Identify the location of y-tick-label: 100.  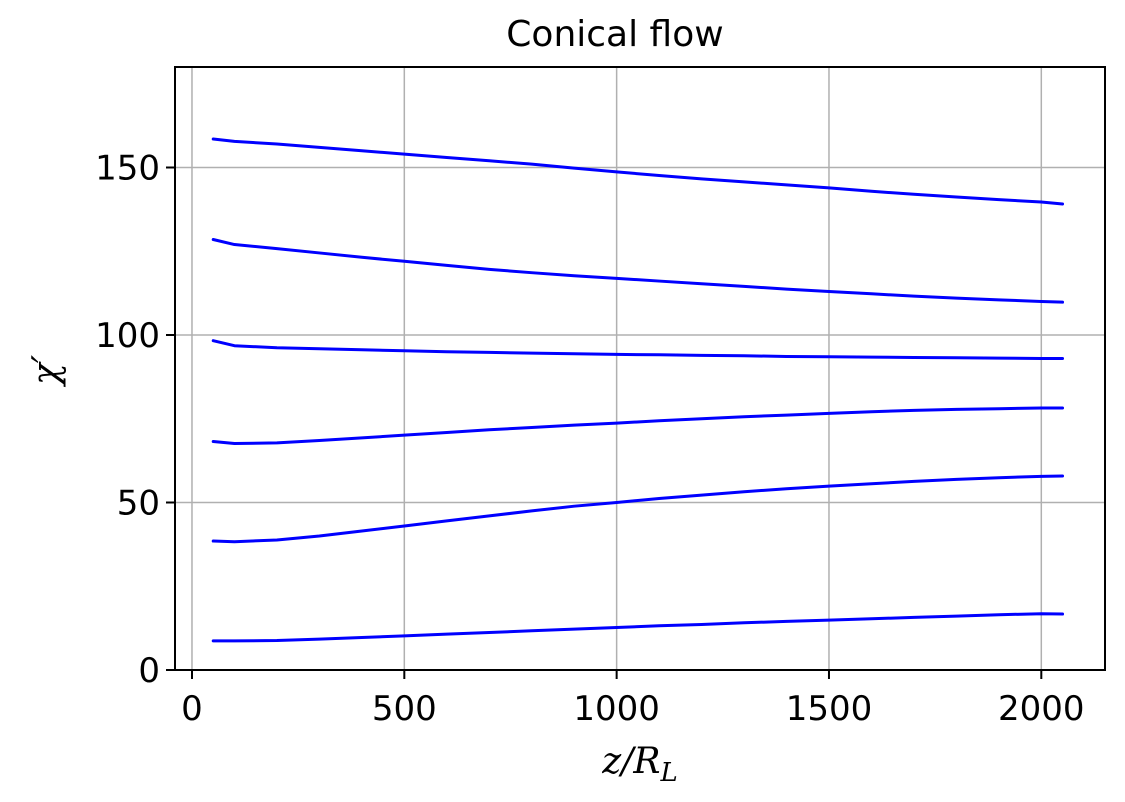
(127, 336).